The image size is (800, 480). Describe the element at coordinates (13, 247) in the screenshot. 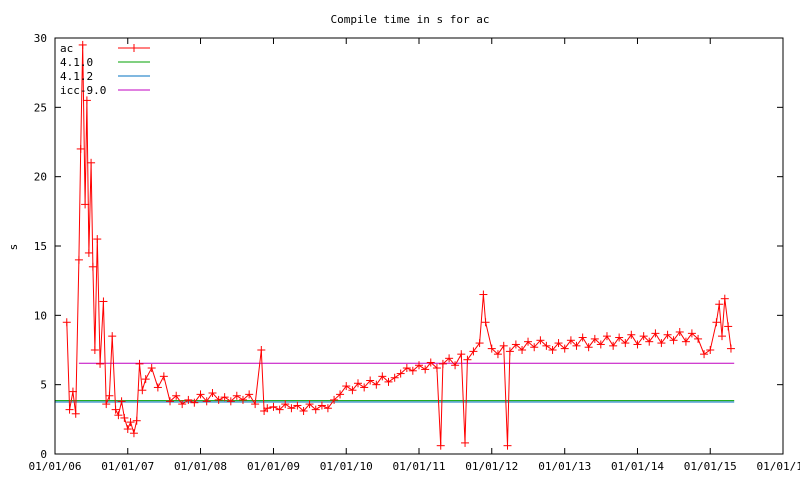

I see `y-axis-label: s` at that location.